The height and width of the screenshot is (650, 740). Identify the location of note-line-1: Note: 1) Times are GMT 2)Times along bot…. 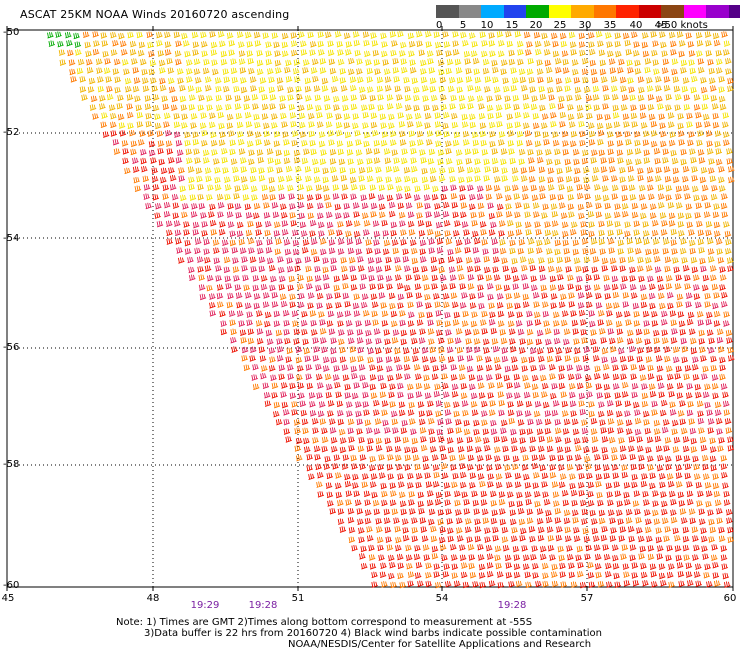
(324, 622).